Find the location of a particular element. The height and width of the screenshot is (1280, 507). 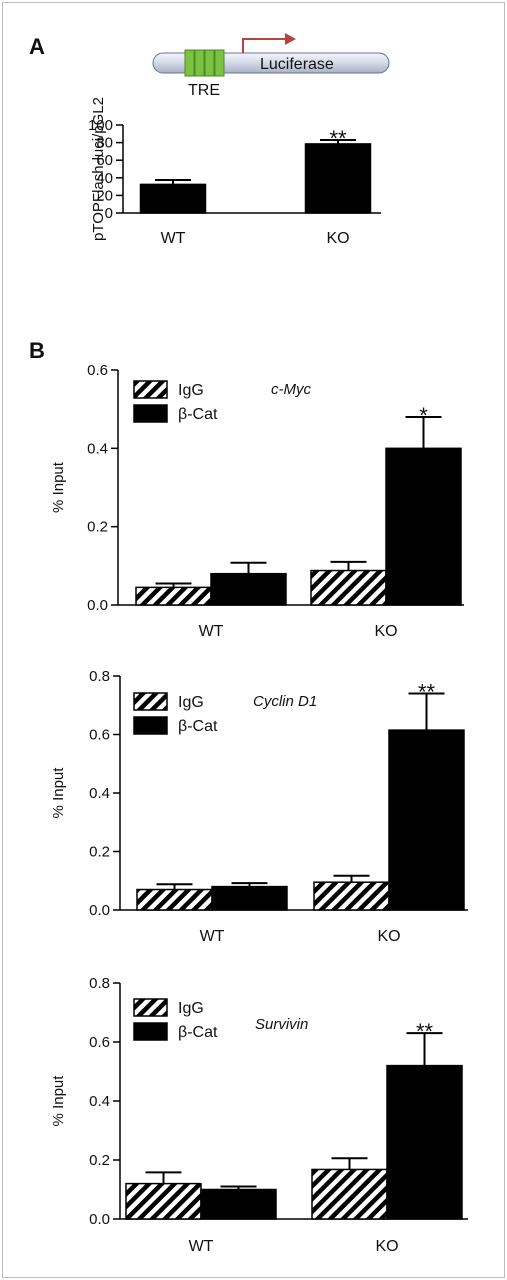

gene-label: Cyclin D1 is located at coordinates (285, 701).